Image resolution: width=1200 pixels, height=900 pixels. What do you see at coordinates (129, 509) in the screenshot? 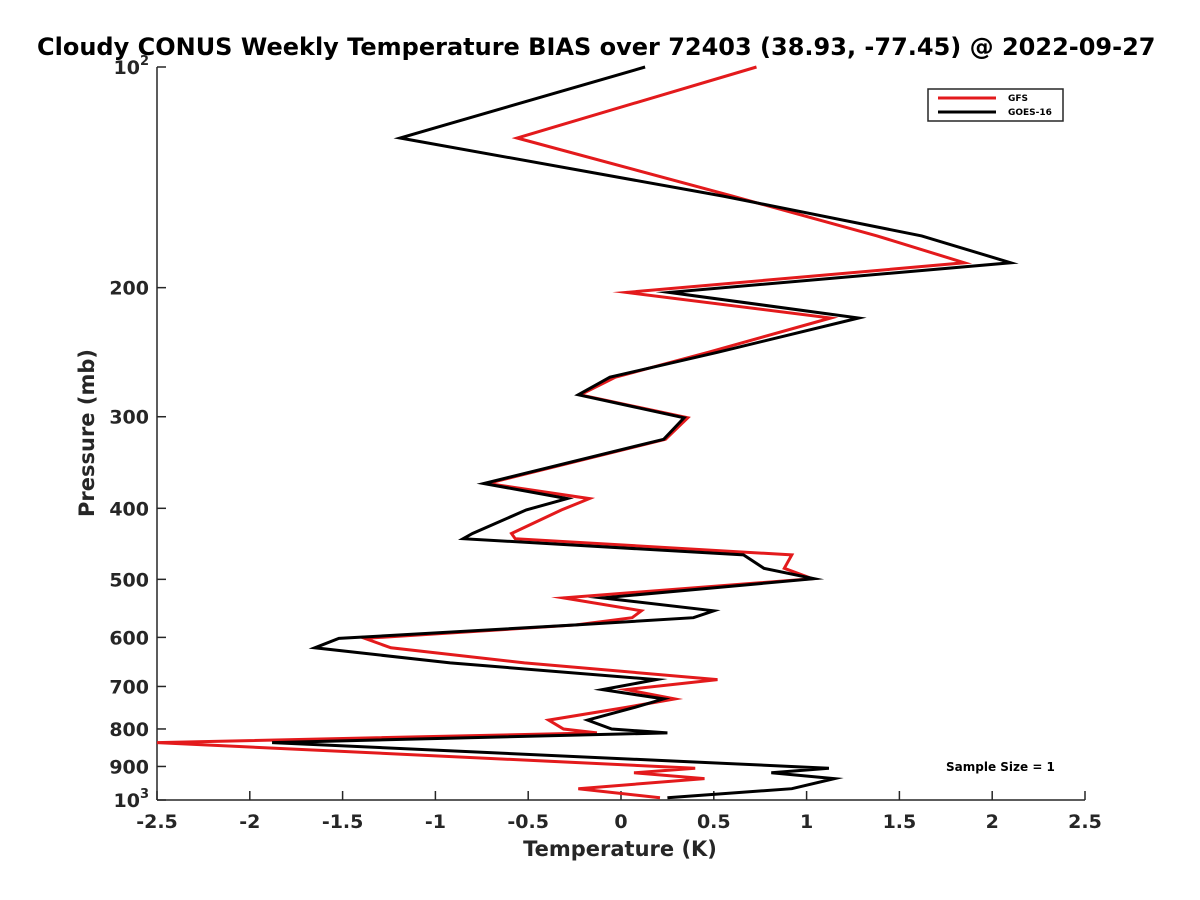
I see `y-tick-label: 400` at bounding box center [129, 509].